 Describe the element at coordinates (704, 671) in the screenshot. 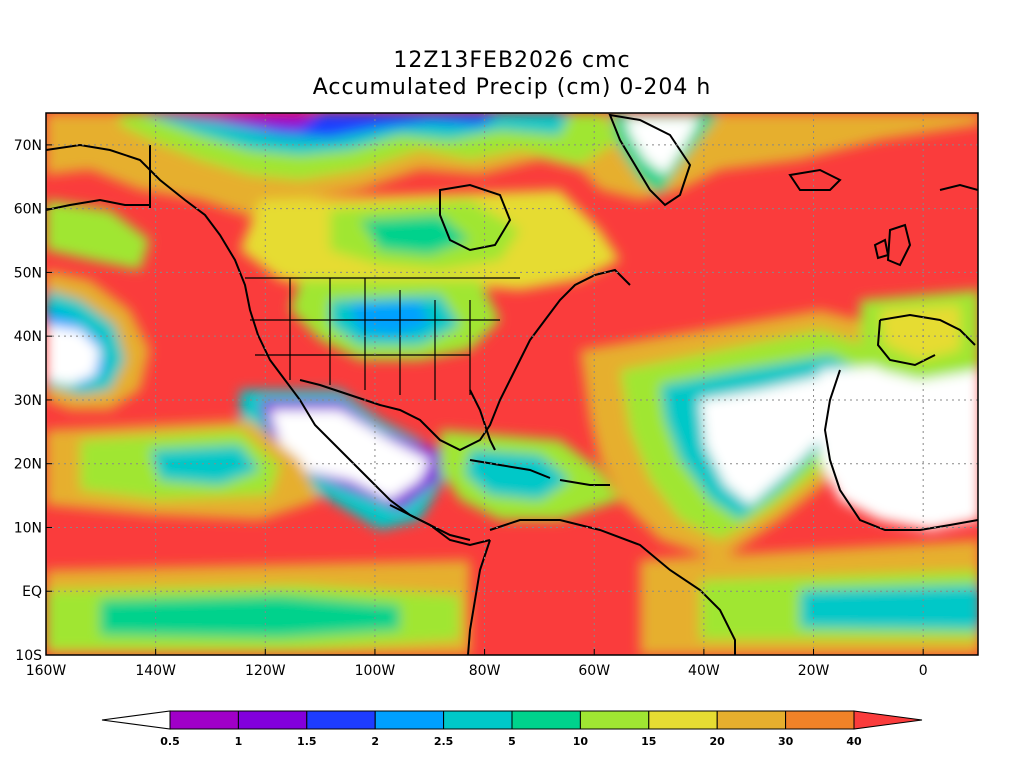

I see `x-tick-label: 40W` at that location.